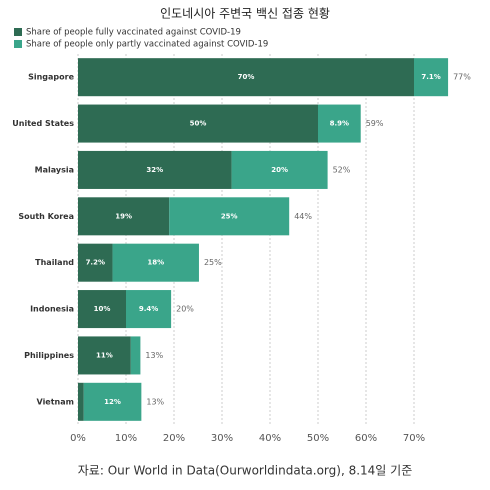  What do you see at coordinates (174, 438) in the screenshot?
I see `x-tick-label: 20%` at bounding box center [174, 438].